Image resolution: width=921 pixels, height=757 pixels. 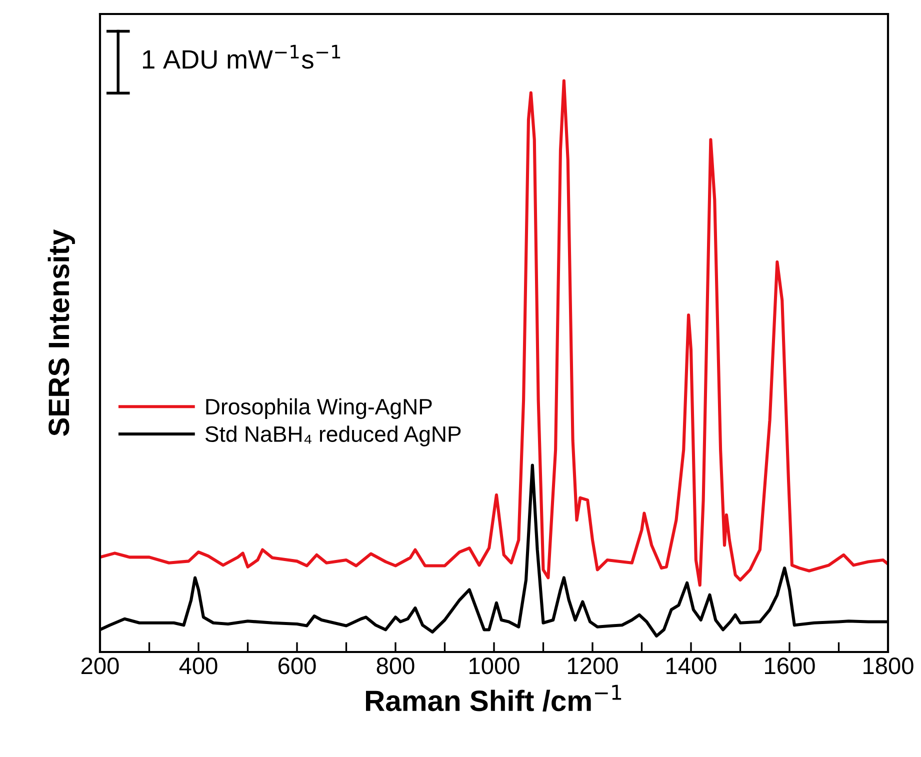 I want to click on legend-label: Drosophila Wing-AgNP, so click(x=319, y=408).